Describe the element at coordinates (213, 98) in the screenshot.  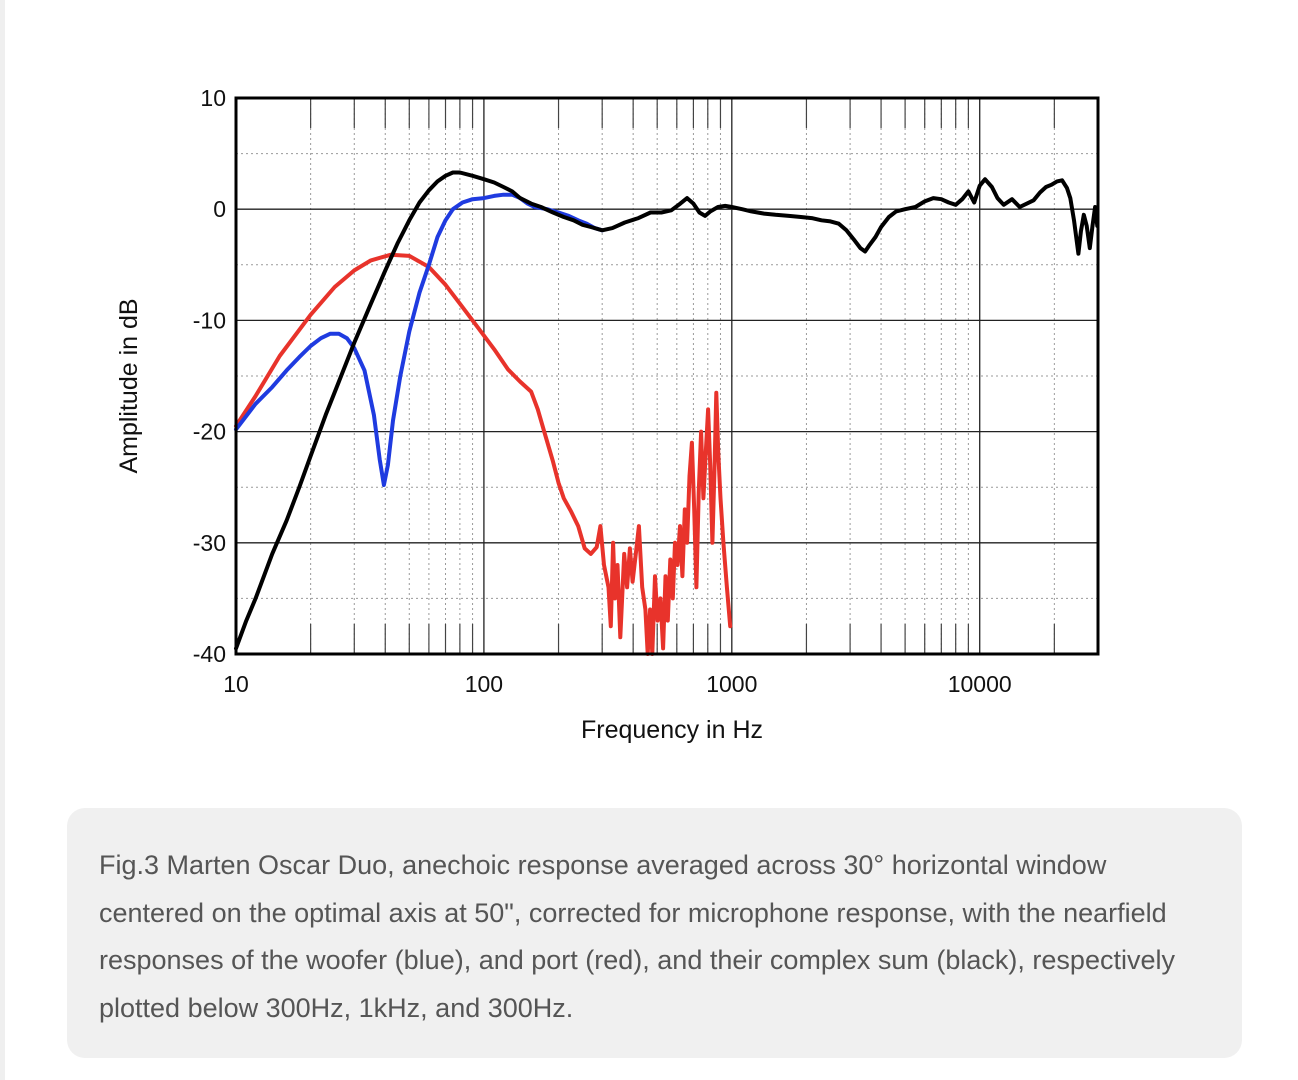
I see `y-tick-label: 10` at that location.